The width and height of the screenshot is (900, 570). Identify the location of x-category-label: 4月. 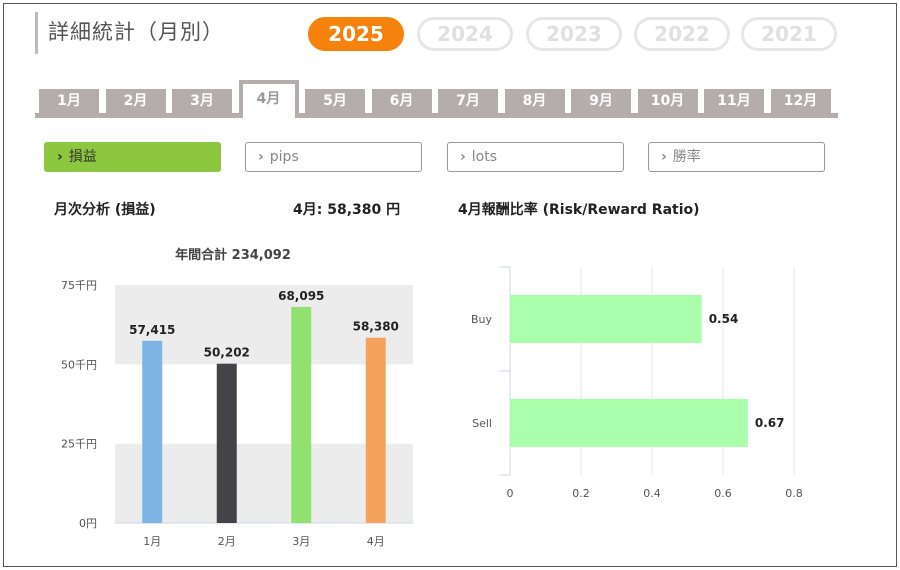
(376, 541).